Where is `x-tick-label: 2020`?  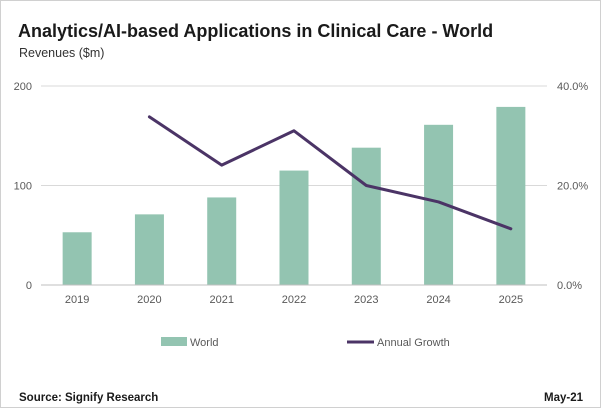 x-tick-label: 2020 is located at coordinates (149, 300).